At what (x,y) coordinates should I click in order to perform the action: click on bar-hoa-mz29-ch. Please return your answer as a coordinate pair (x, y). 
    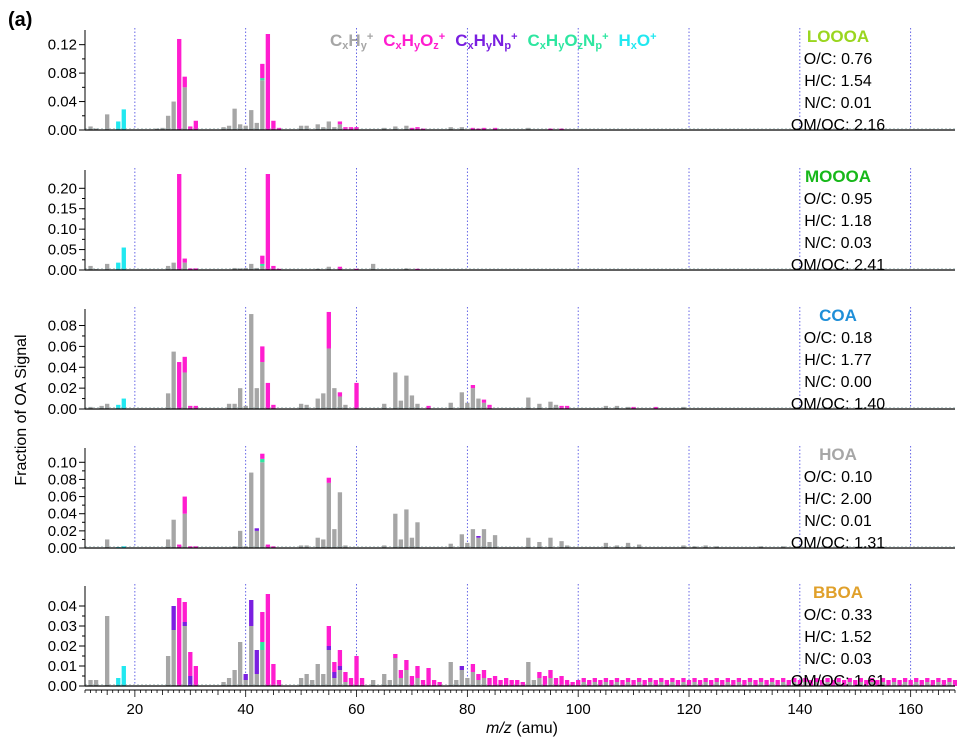
    Looking at the image, I should click on (184, 530).